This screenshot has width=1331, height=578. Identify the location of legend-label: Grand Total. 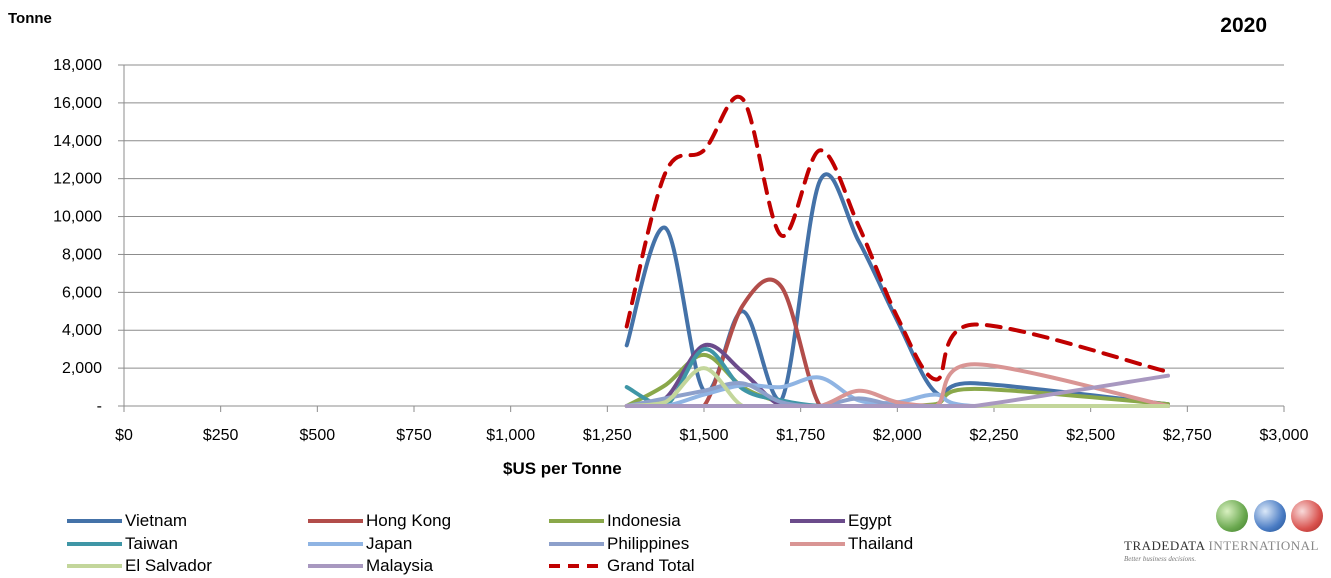
(651, 565).